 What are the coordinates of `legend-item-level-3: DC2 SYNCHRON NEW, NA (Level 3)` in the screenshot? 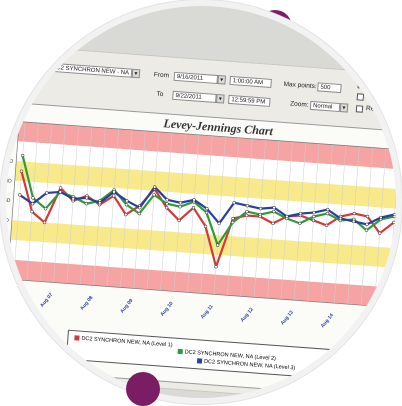 It's located at (246, 365).